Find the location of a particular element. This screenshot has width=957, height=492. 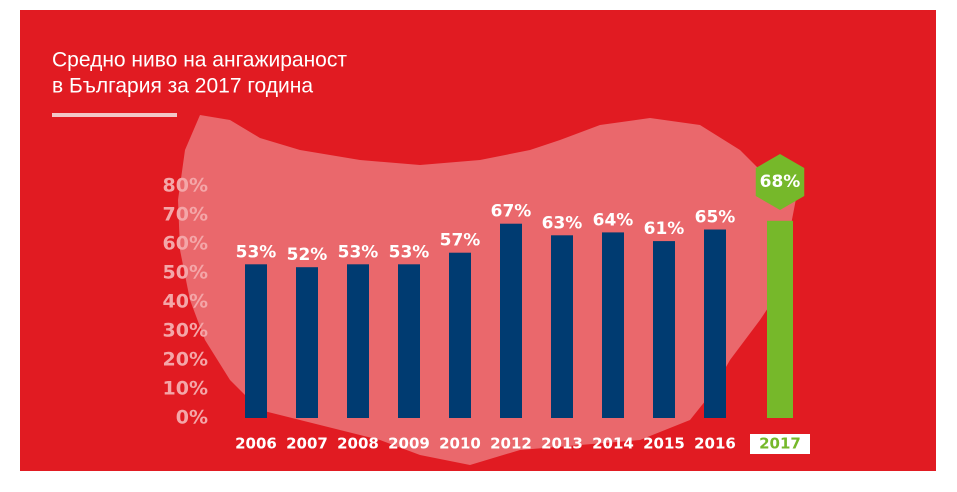

x-tick-label: 2017 is located at coordinates (780, 444).